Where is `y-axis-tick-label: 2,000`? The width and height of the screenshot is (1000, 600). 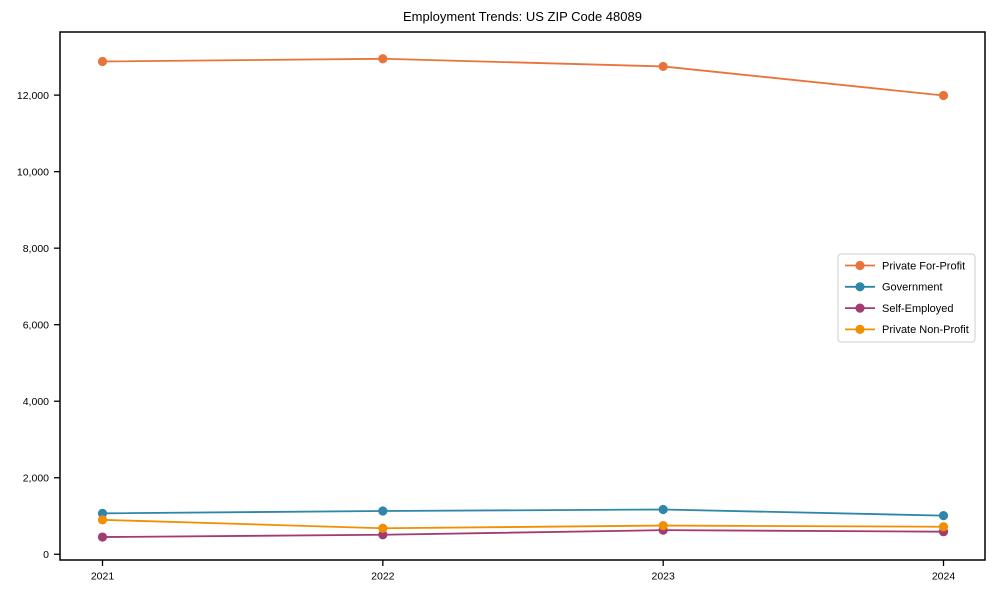
y-axis-tick-label: 2,000 is located at coordinates (36, 479).